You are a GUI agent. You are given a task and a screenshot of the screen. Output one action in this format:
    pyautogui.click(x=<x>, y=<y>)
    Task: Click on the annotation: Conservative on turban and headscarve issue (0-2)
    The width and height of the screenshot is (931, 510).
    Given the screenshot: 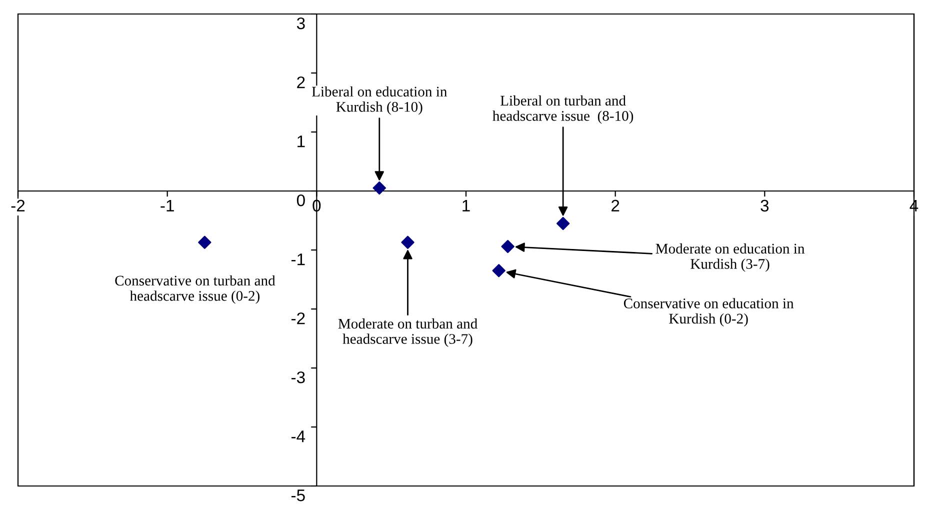 What is the action you would take?
    pyautogui.click(x=195, y=289)
    